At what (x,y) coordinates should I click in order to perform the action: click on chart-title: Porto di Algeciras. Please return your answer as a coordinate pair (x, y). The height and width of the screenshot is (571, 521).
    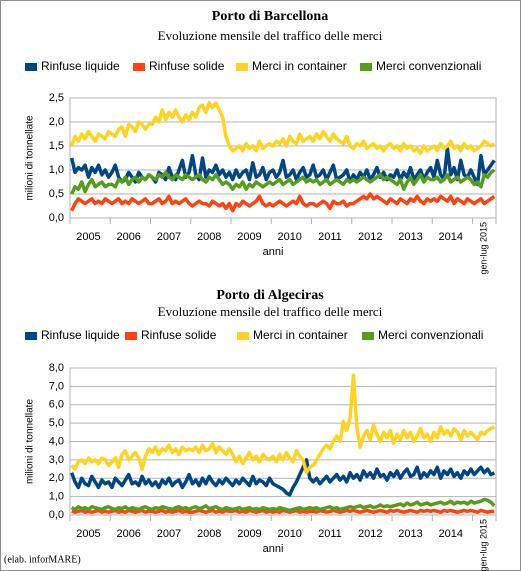
    Looking at the image, I should click on (270, 295).